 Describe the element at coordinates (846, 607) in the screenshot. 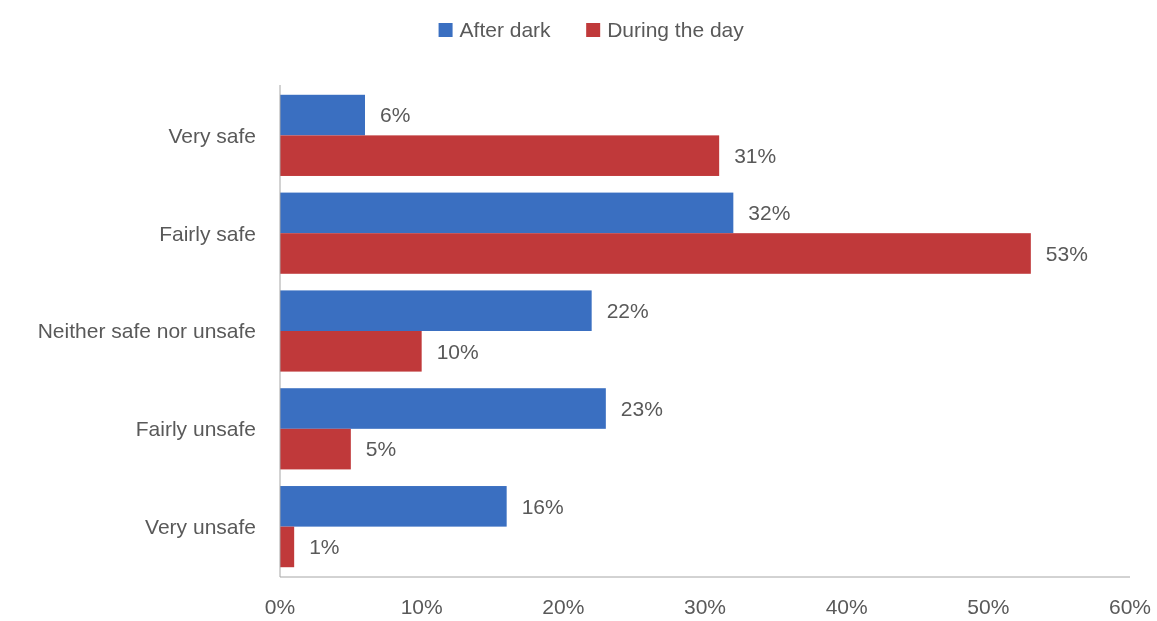

I see `x-tick-label: 40%` at that location.